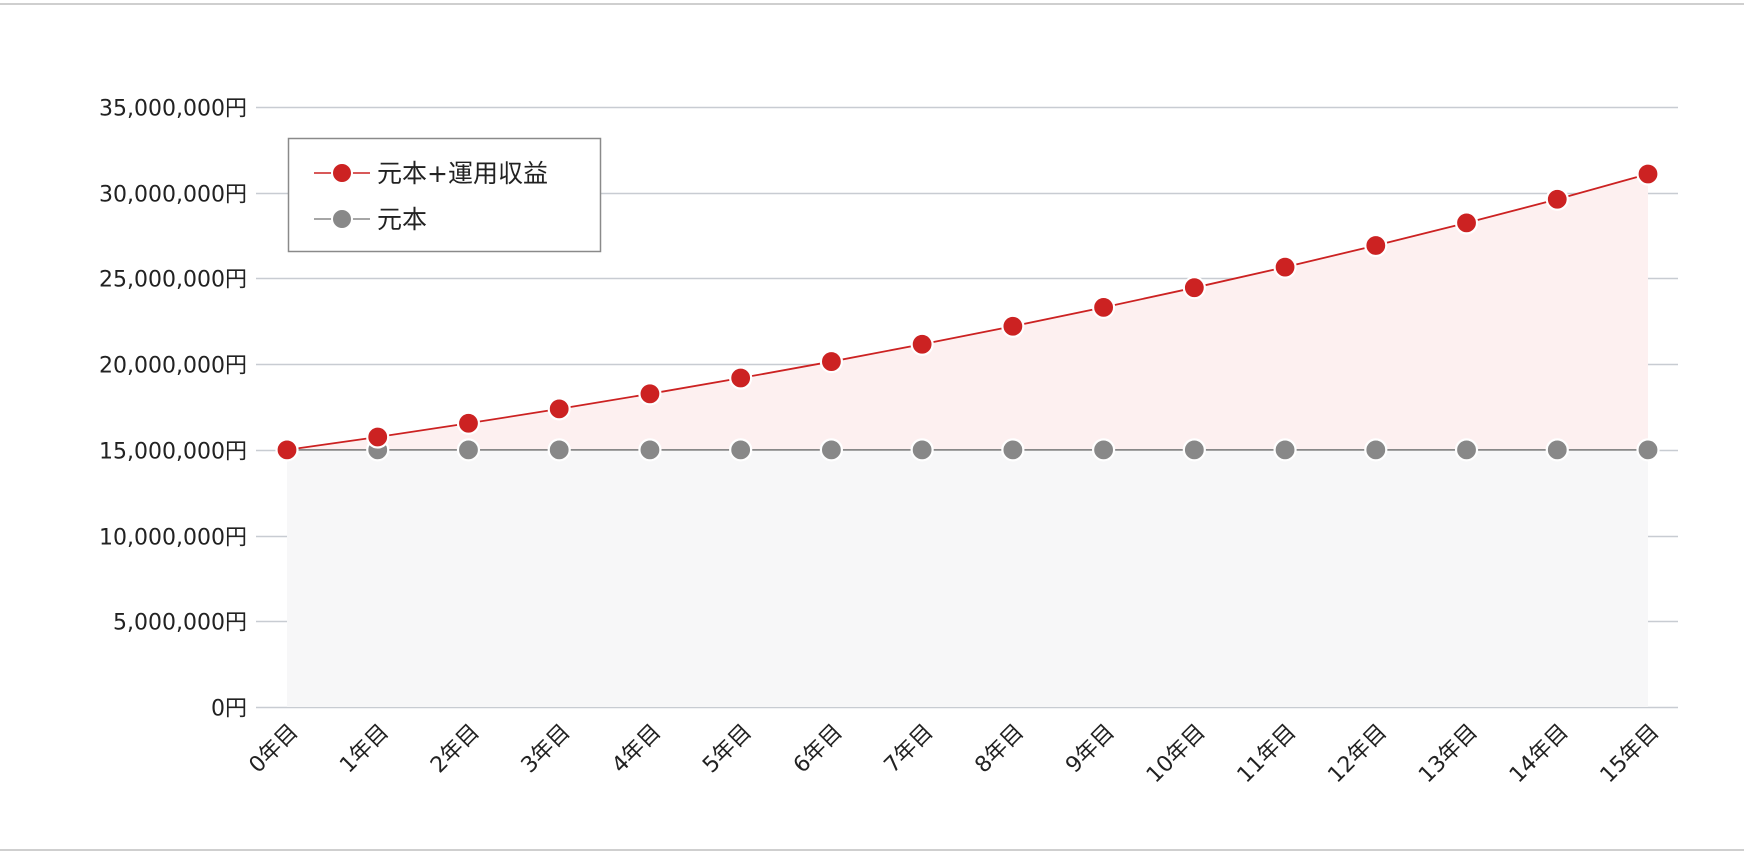 Image resolution: width=1744 pixels, height=865 pixels. I want to click on x-tick-label: 12年目, so click(1357, 754).